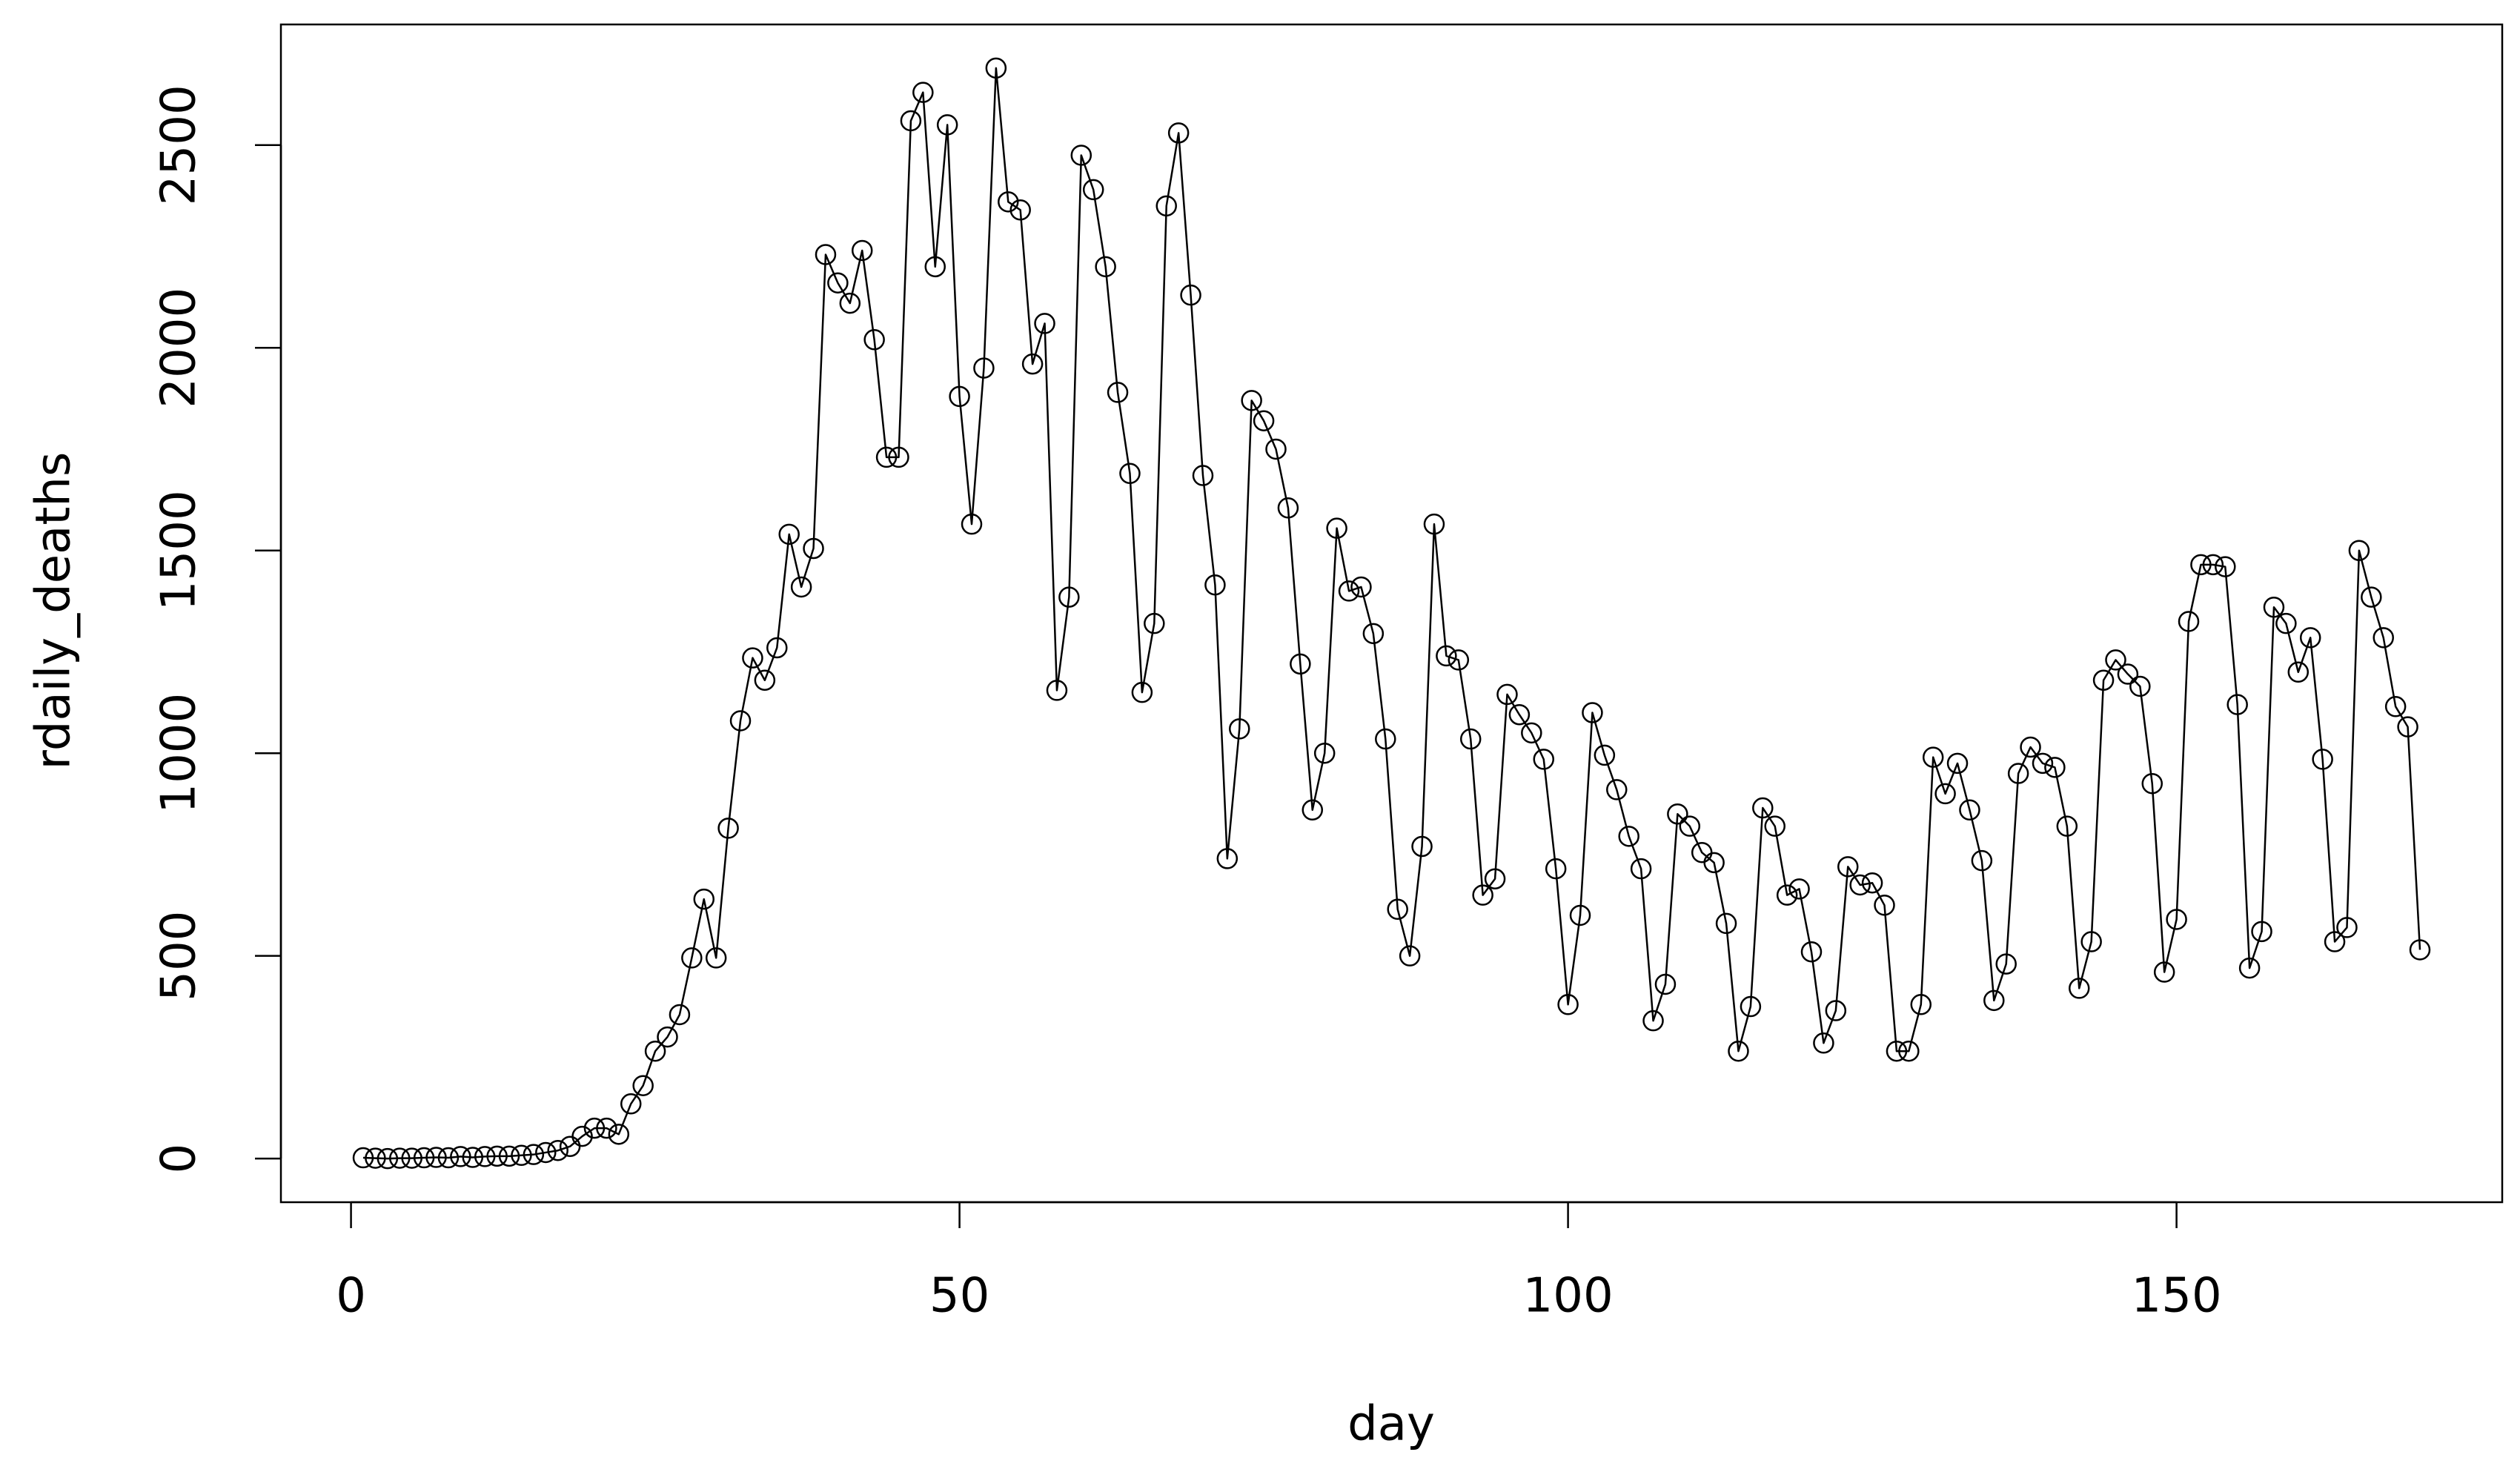  Describe the element at coordinates (1391, 1424) in the screenshot. I see `x-axis-label: day` at that location.